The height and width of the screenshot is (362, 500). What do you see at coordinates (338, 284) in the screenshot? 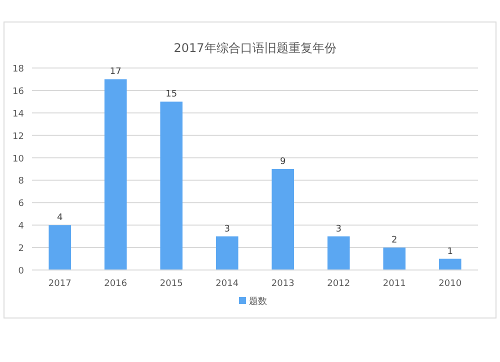
I see `x-tick-label: 2012` at bounding box center [338, 284].